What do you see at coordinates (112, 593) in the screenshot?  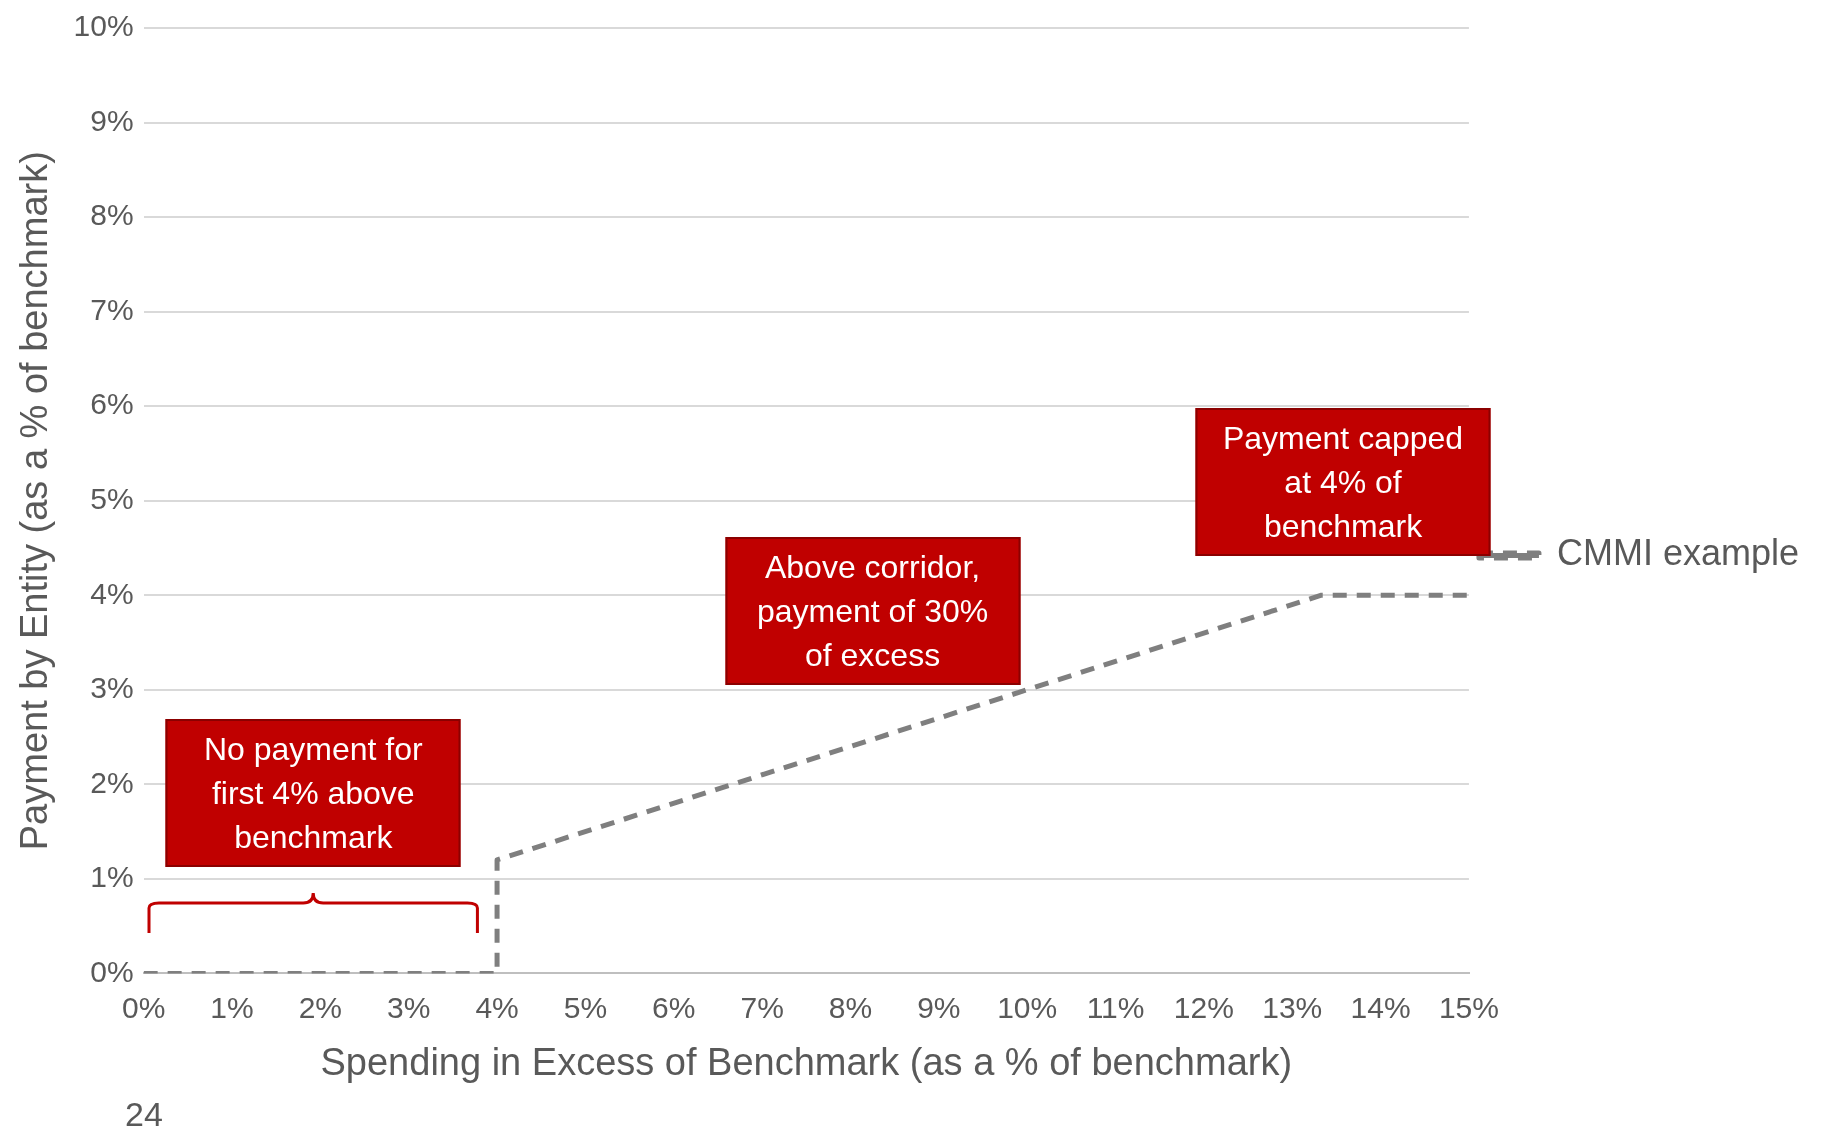 I see `y-tick-label: 4%` at bounding box center [112, 593].